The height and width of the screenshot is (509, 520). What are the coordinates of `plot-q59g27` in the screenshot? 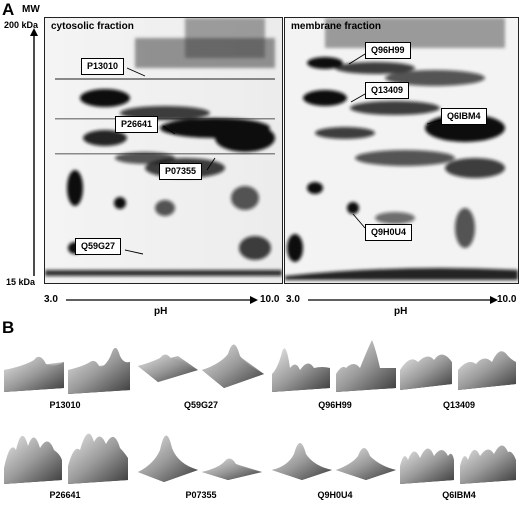 It's located at (201, 367).